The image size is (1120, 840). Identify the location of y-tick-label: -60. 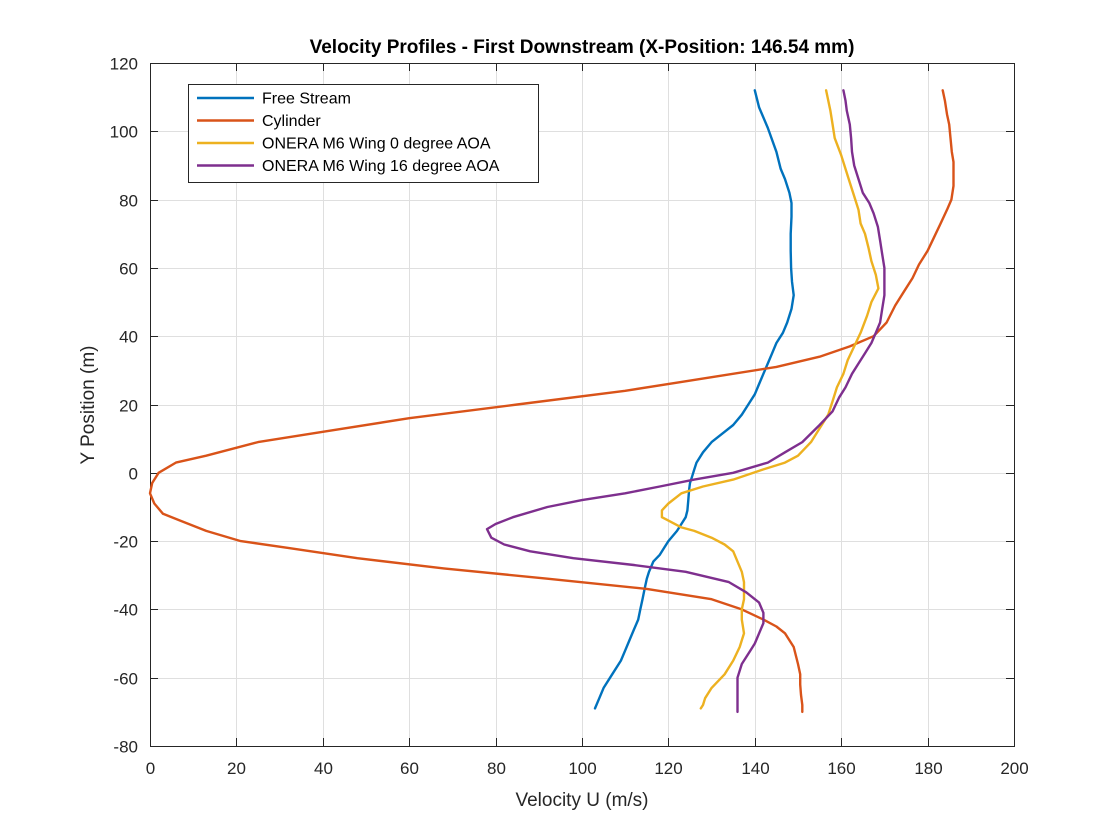
(125, 679).